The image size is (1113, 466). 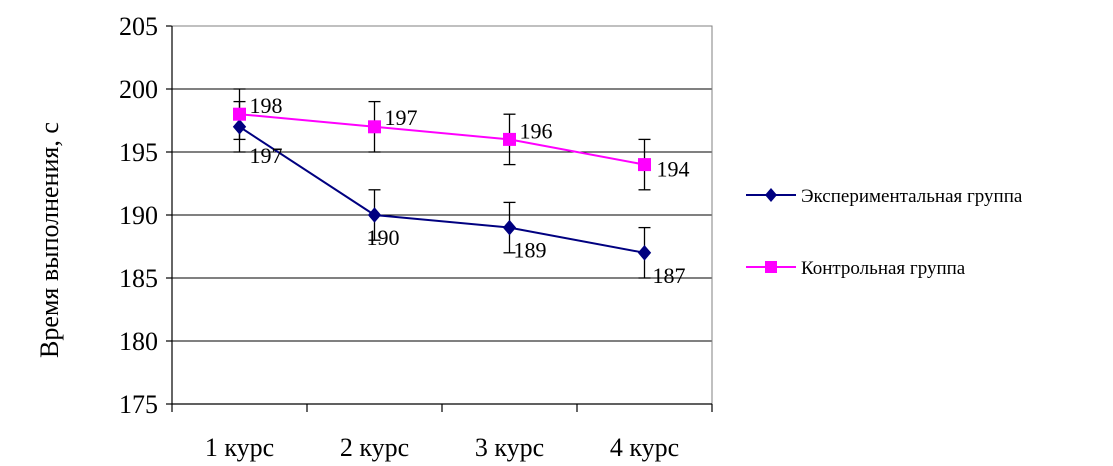 What do you see at coordinates (138, 152) in the screenshot?
I see `y-tick-label: 195` at bounding box center [138, 152].